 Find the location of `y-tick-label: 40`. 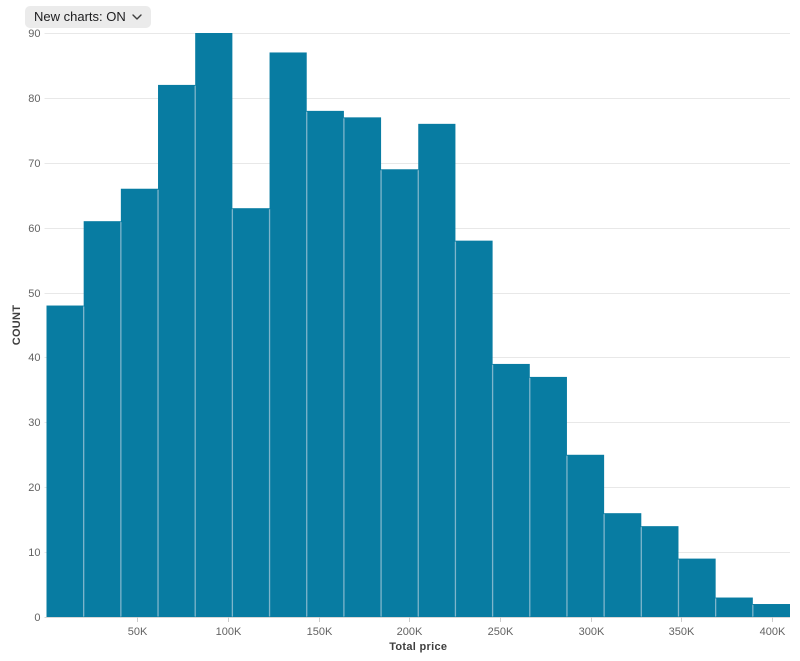

y-tick-label: 40 is located at coordinates (34, 358).